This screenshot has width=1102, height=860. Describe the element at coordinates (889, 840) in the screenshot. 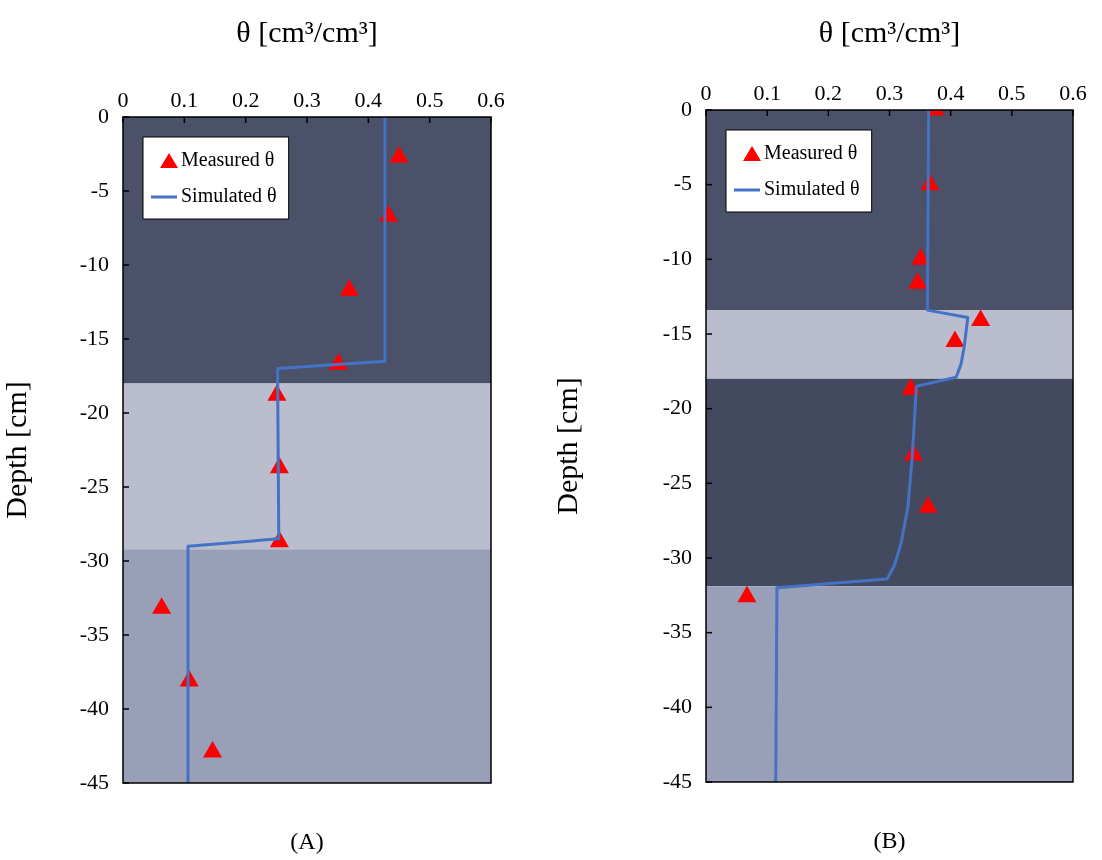

I see `text: (B)` at that location.